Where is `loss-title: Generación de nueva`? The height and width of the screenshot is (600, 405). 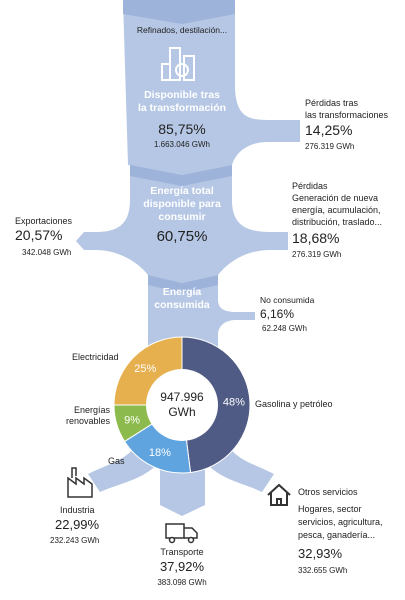
loss-title: Generación de nueva is located at coordinates (335, 198).